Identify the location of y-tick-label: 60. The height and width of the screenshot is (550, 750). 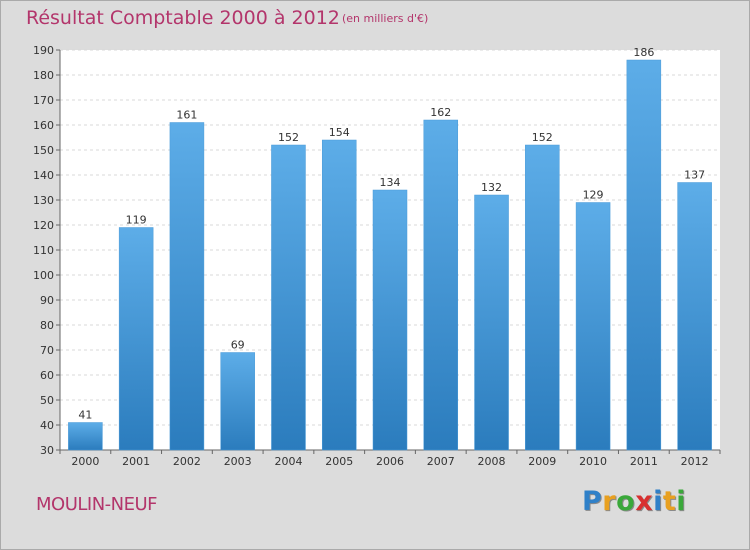
(47, 375).